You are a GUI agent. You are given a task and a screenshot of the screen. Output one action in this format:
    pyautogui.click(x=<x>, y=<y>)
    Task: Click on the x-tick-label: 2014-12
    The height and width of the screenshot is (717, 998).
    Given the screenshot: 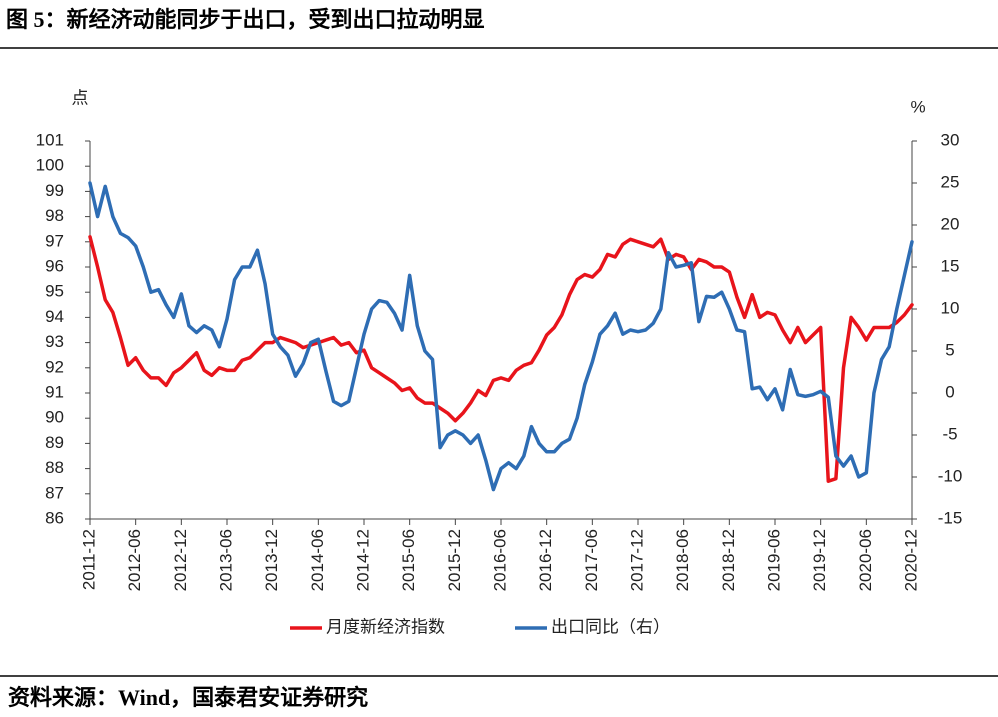 What is the action you would take?
    pyautogui.click(x=362, y=560)
    